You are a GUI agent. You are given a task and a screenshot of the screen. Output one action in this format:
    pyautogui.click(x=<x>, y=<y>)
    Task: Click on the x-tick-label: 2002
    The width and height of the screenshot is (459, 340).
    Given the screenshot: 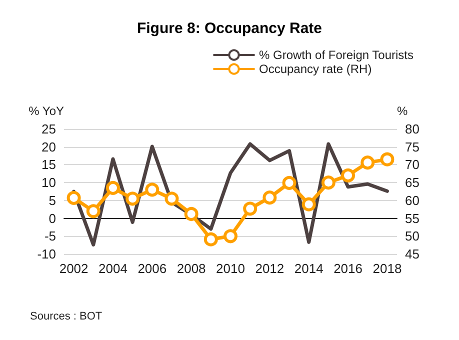 What is the action you would take?
    pyautogui.click(x=73, y=268)
    